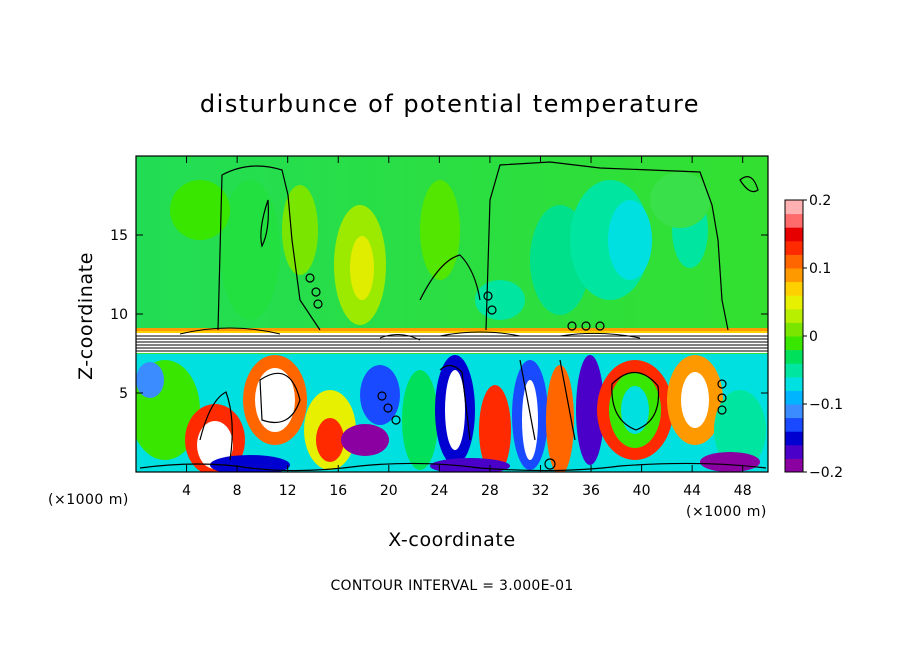  What do you see at coordinates (389, 491) in the screenshot?
I see `x-tick-label: 20` at bounding box center [389, 491].